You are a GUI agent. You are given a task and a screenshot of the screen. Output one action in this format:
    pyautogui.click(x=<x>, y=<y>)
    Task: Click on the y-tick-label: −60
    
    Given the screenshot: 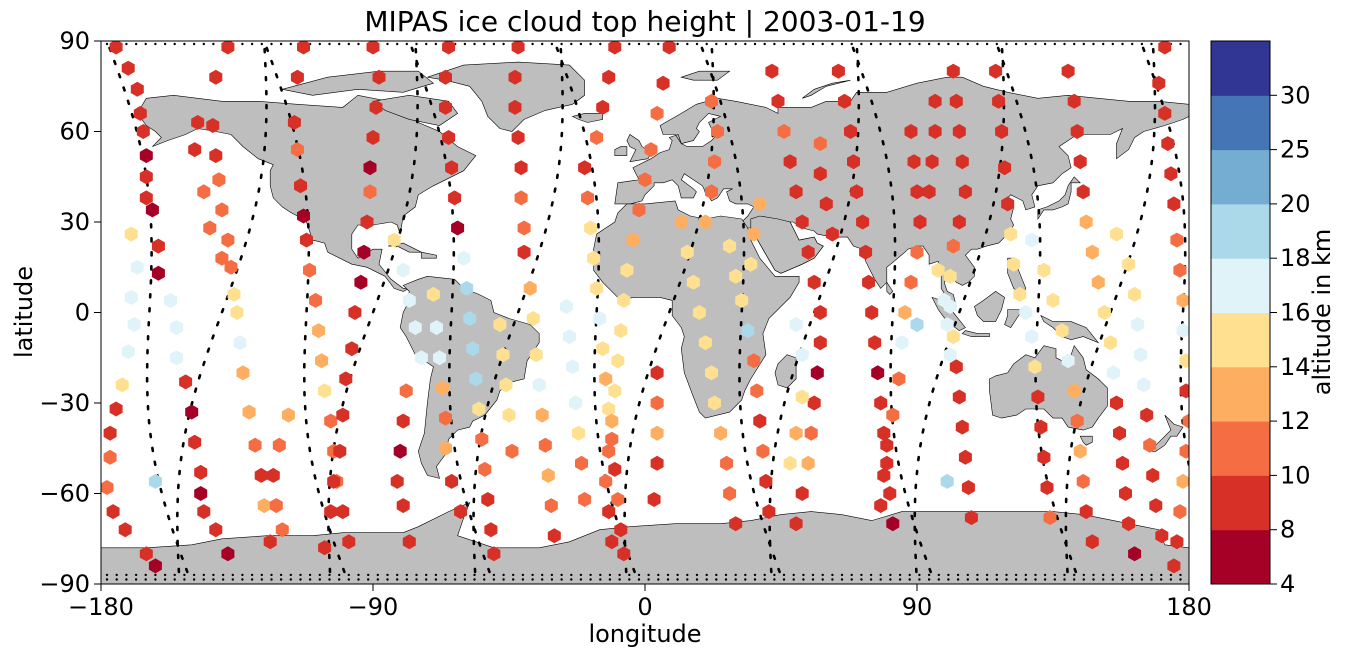 What is the action you would take?
    pyautogui.click(x=64, y=494)
    